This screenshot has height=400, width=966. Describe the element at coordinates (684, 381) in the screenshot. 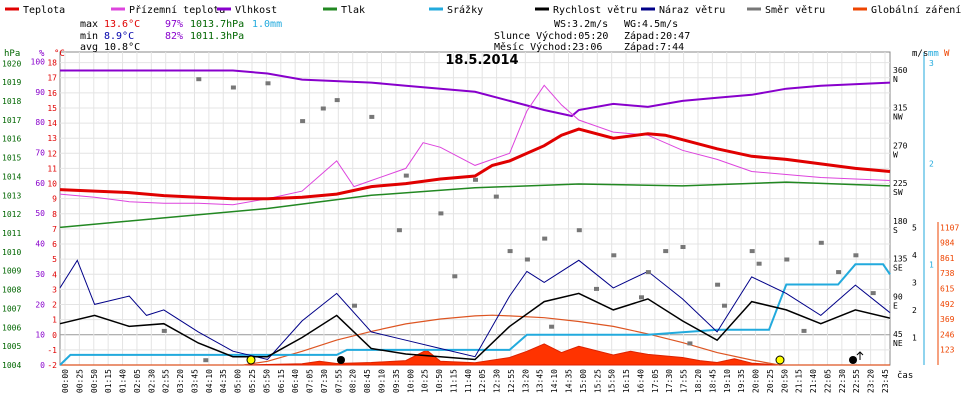

I see `x-tick-label: 17:55` at that location.